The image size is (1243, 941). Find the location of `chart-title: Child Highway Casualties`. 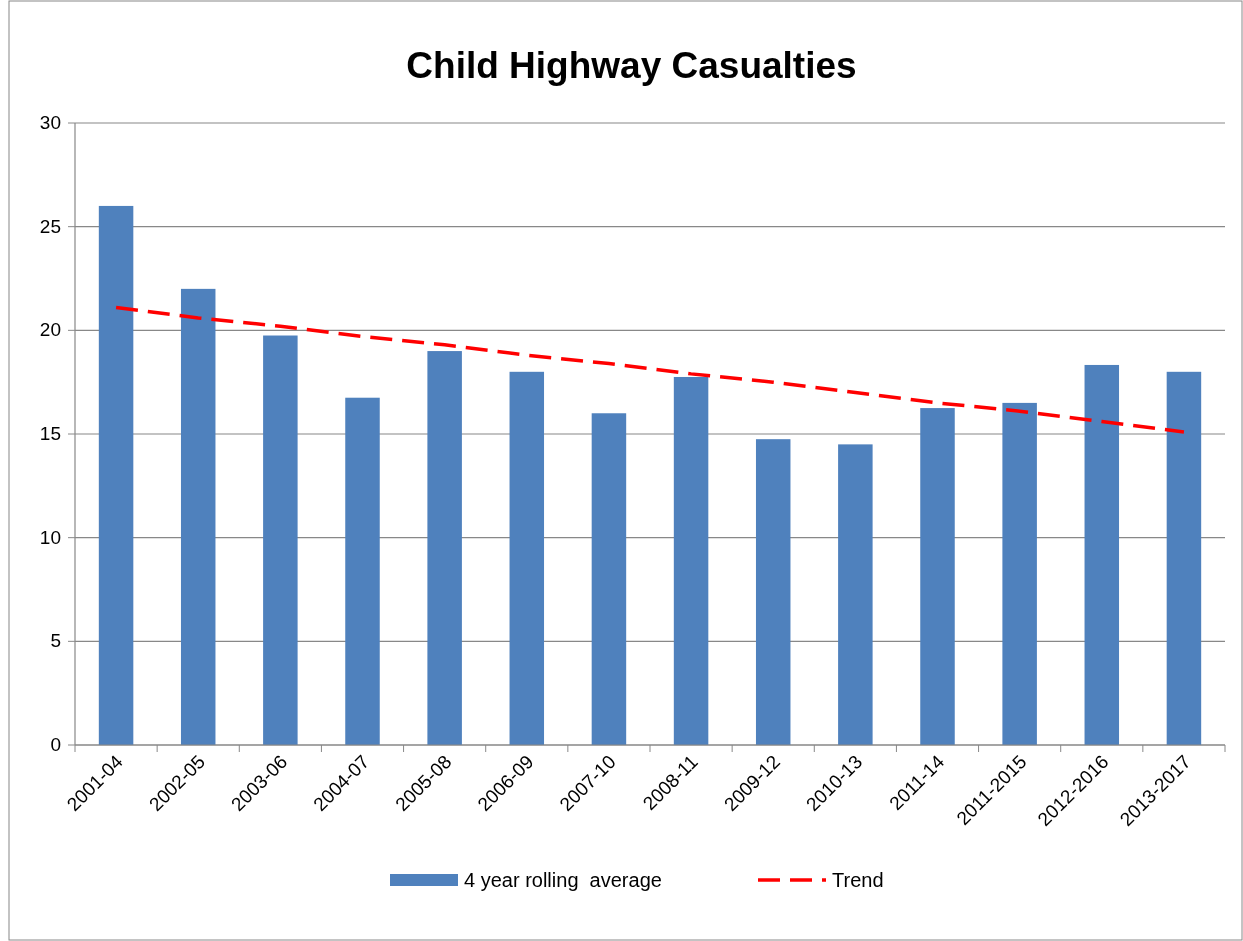

chart-title: Child Highway Casualties is located at coordinates (631, 65).